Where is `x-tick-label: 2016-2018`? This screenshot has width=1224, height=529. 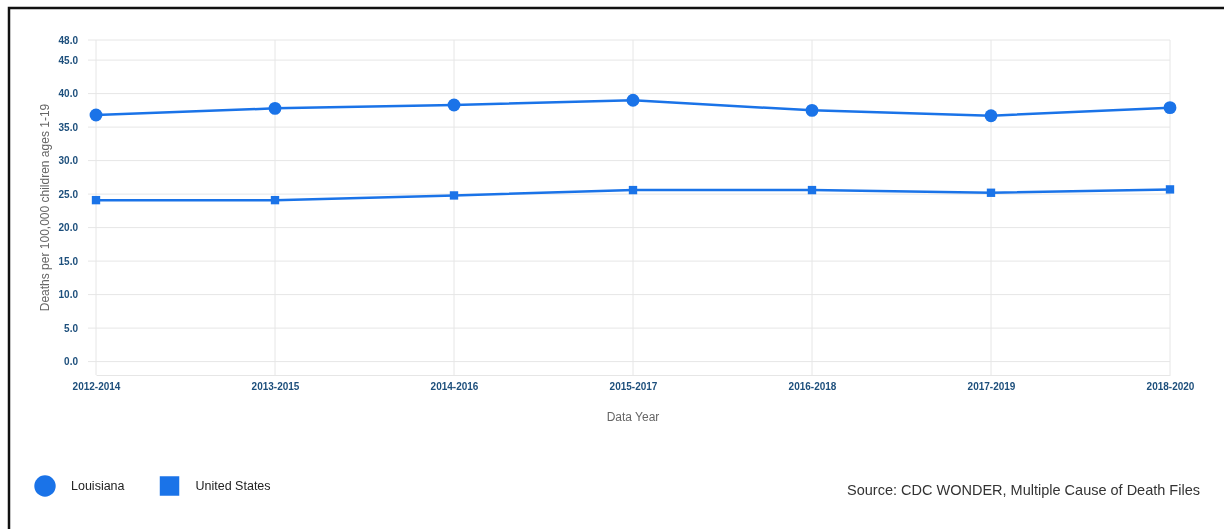 x-tick-label: 2016-2018 is located at coordinates (812, 387).